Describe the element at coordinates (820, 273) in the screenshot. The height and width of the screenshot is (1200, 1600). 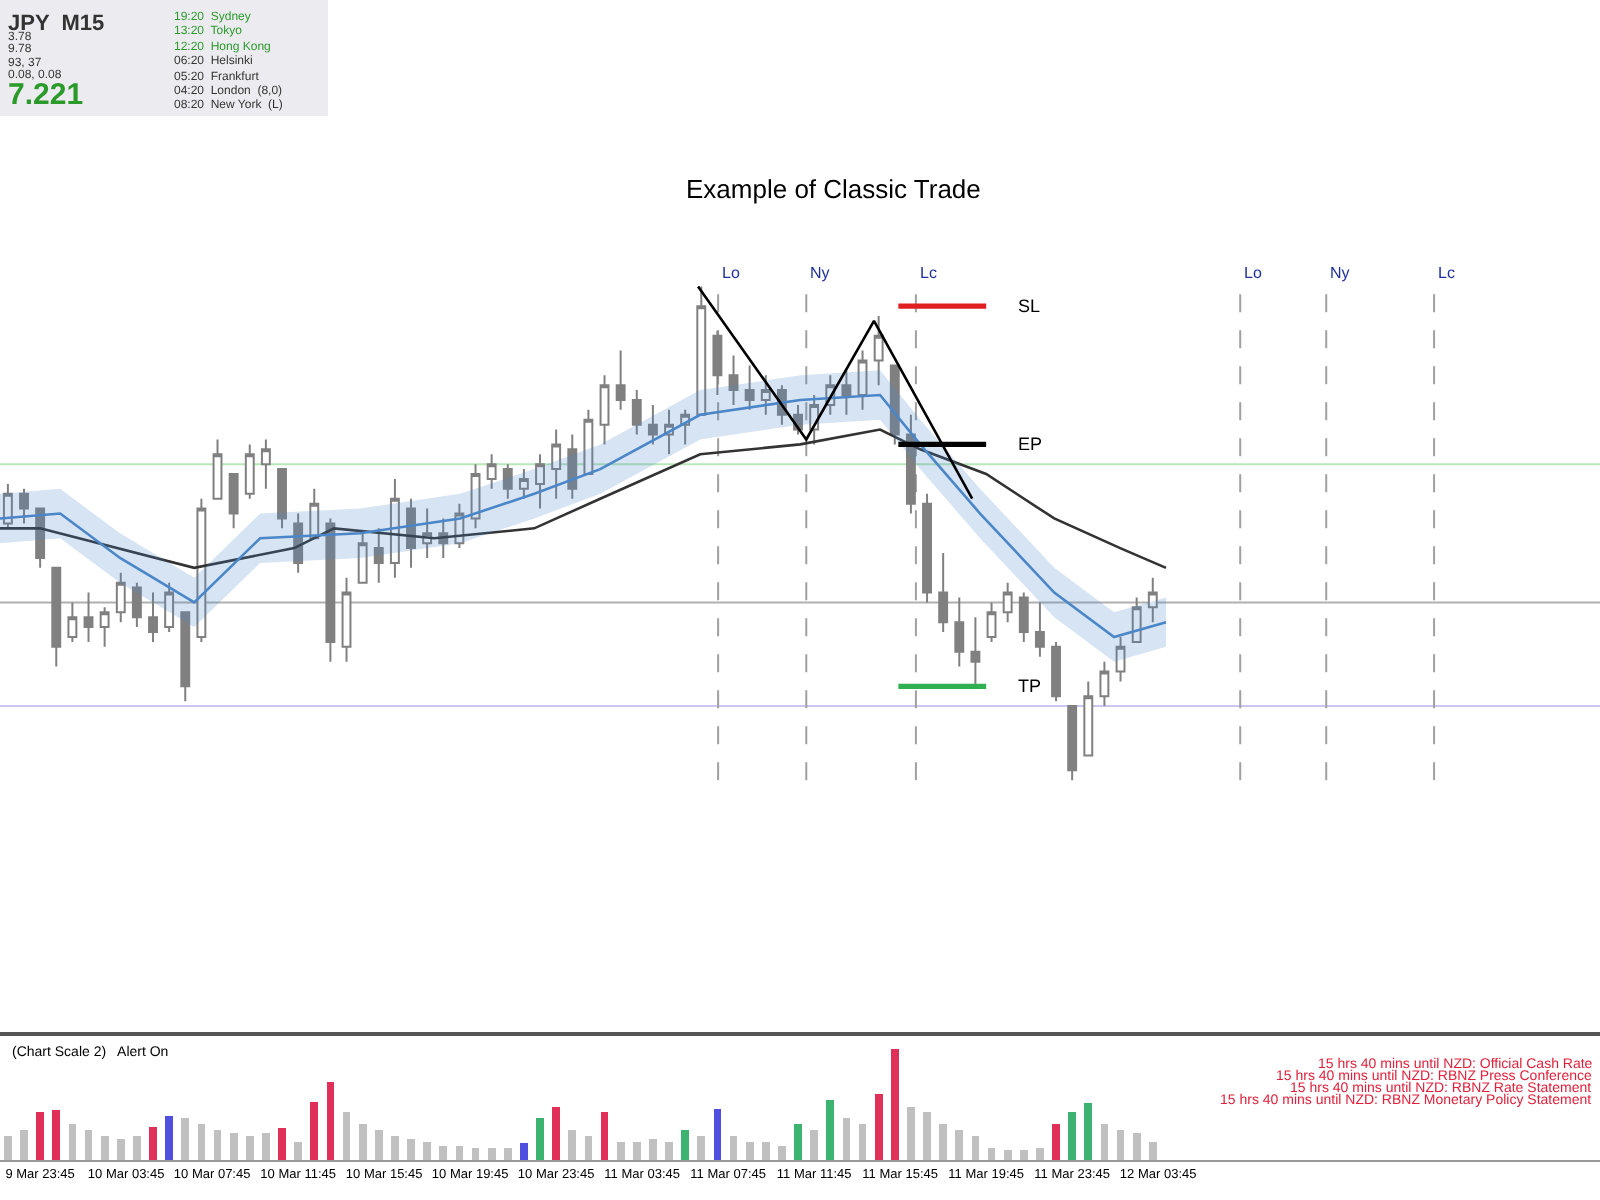
I see `ref-line-label: Ny` at that location.